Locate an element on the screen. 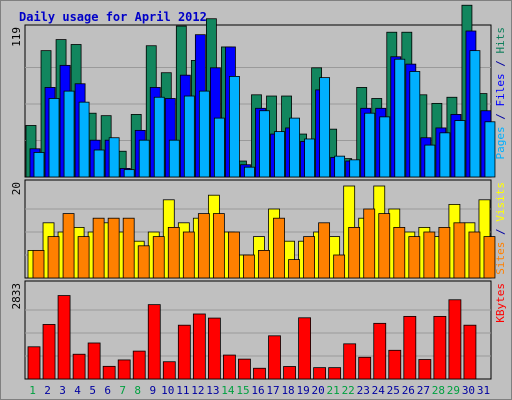 The height and width of the screenshot is (400, 512). x-tick-label: 21 is located at coordinates (333, 390).